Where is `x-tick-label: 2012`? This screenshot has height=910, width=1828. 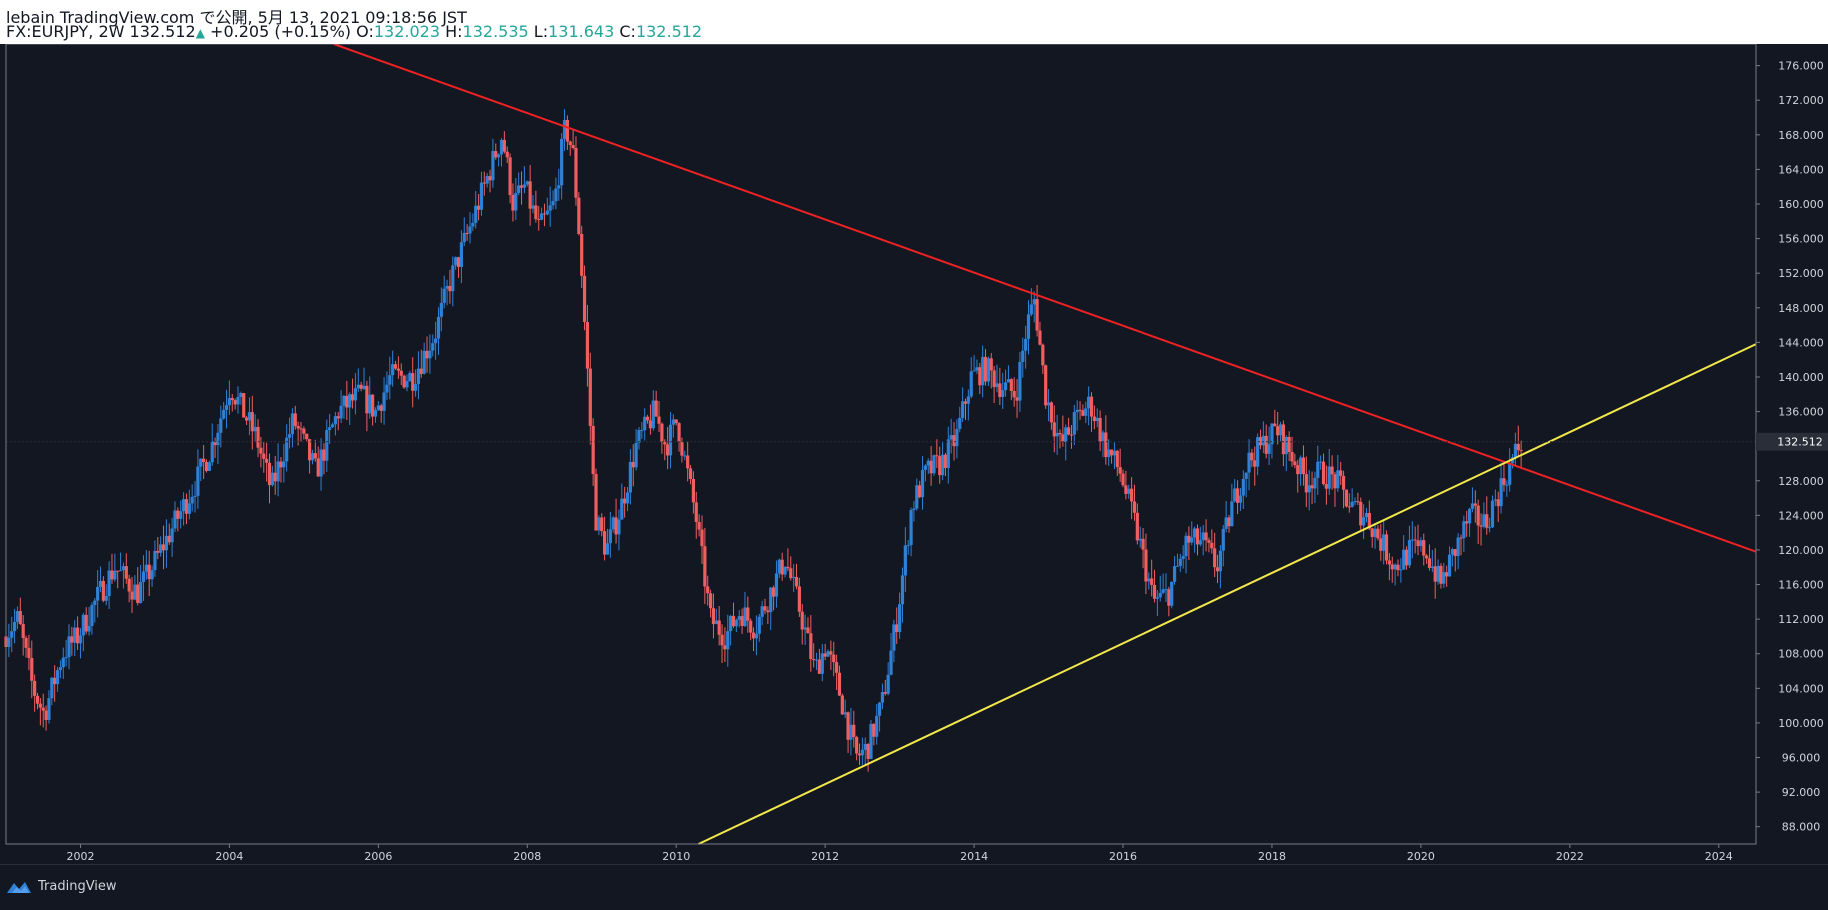 x-tick-label: 2012 is located at coordinates (825, 856).